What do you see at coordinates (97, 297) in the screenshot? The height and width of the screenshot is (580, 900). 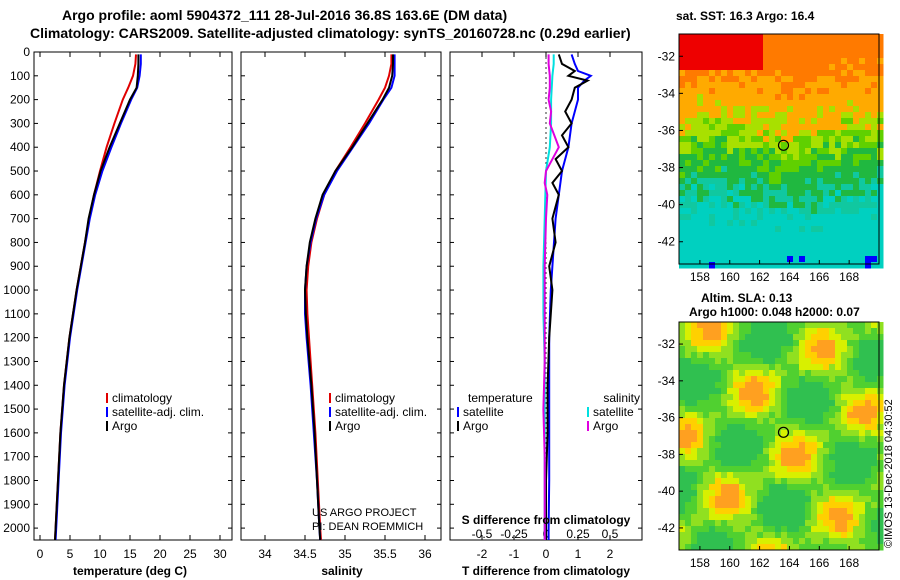 I see `series-line-argo` at bounding box center [97, 297].